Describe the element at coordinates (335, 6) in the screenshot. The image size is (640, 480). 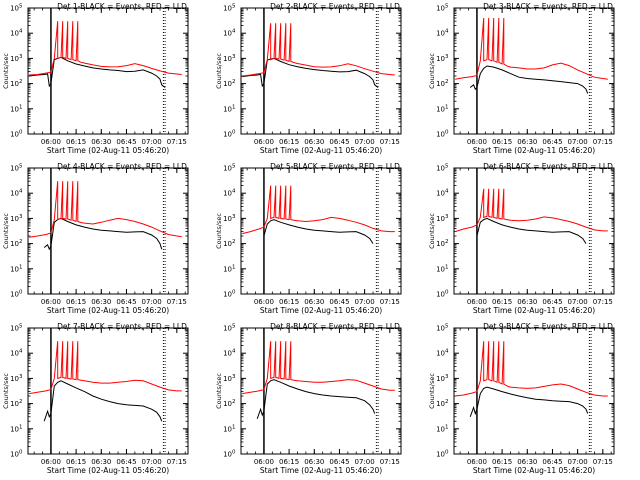
I see `chart-title: Det 2-BLACK = Events, RED = LLD` at that location.